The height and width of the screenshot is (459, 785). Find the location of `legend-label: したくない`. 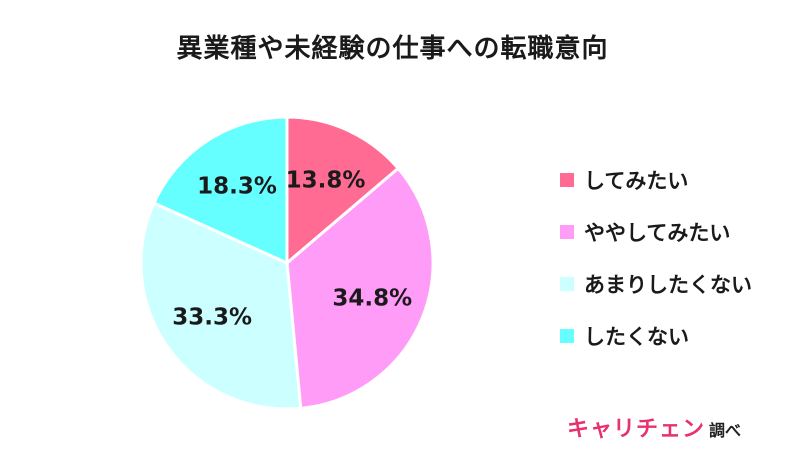

legend-label: したくない is located at coordinates (636, 337).